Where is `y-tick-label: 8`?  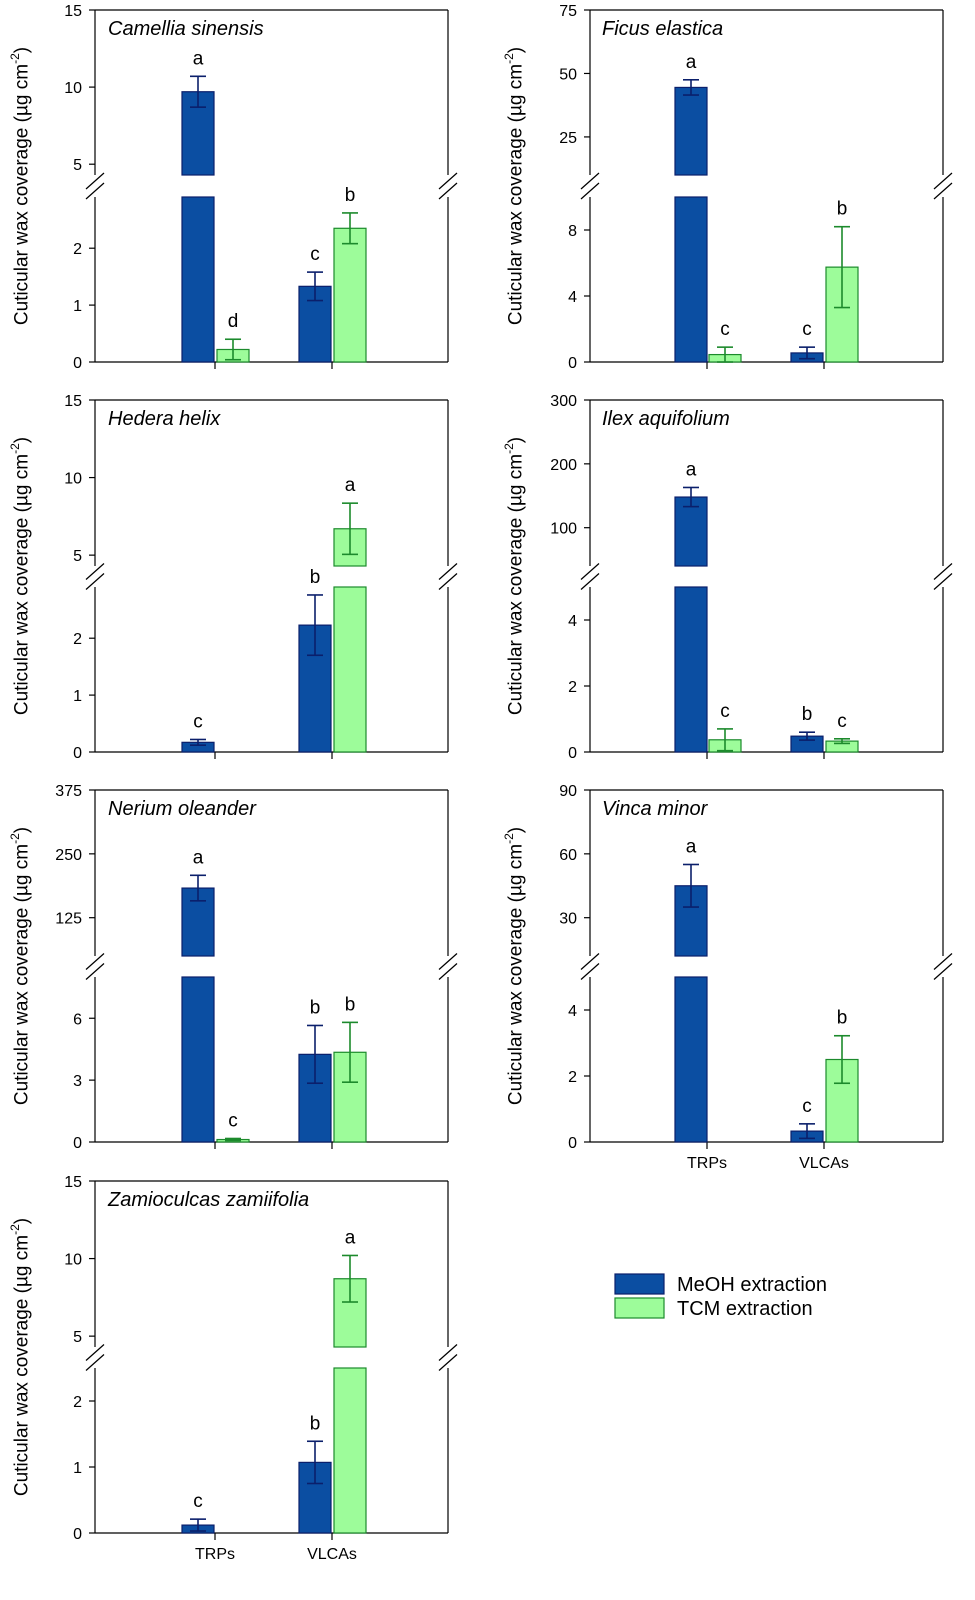 y-tick-label: 8 is located at coordinates (572, 231).